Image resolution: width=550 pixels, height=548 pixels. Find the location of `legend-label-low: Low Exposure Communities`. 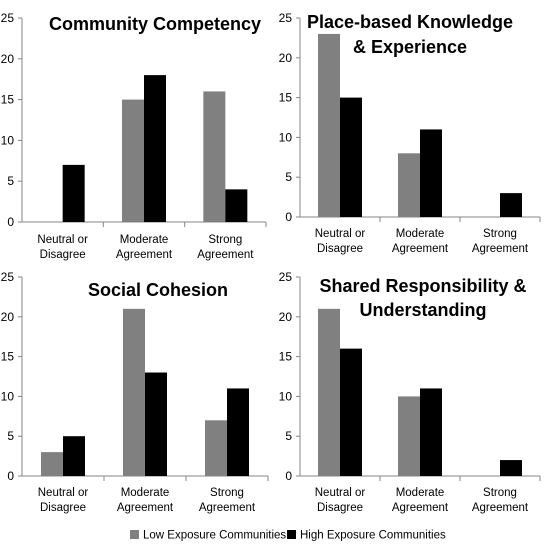

legend-label-low: Low Exposure Communities is located at coordinates (214, 536).